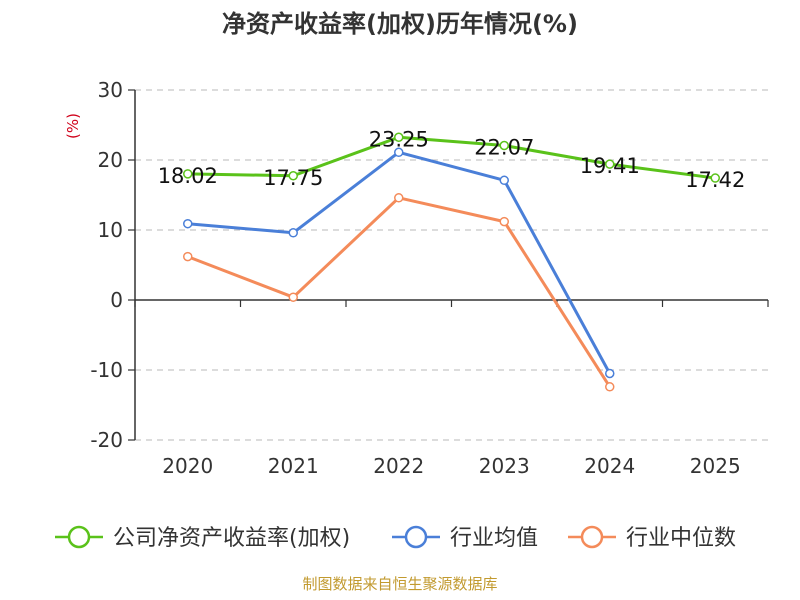 The height and width of the screenshot is (600, 800). I want to click on legend-item-1: 行业均值, so click(465, 538).